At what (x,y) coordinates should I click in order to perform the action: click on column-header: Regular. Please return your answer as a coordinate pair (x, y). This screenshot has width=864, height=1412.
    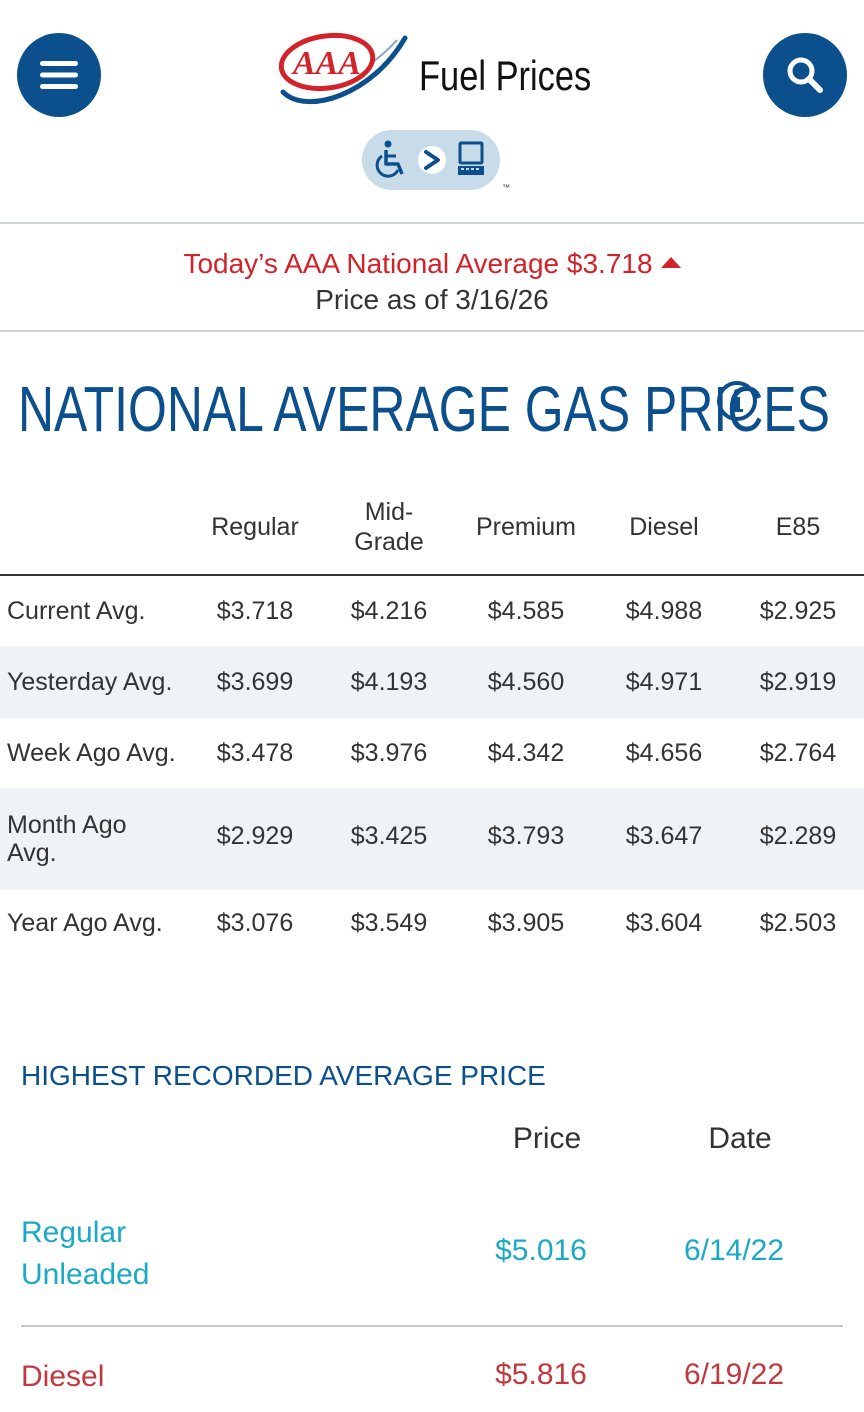
    Looking at the image, I should click on (255, 527).